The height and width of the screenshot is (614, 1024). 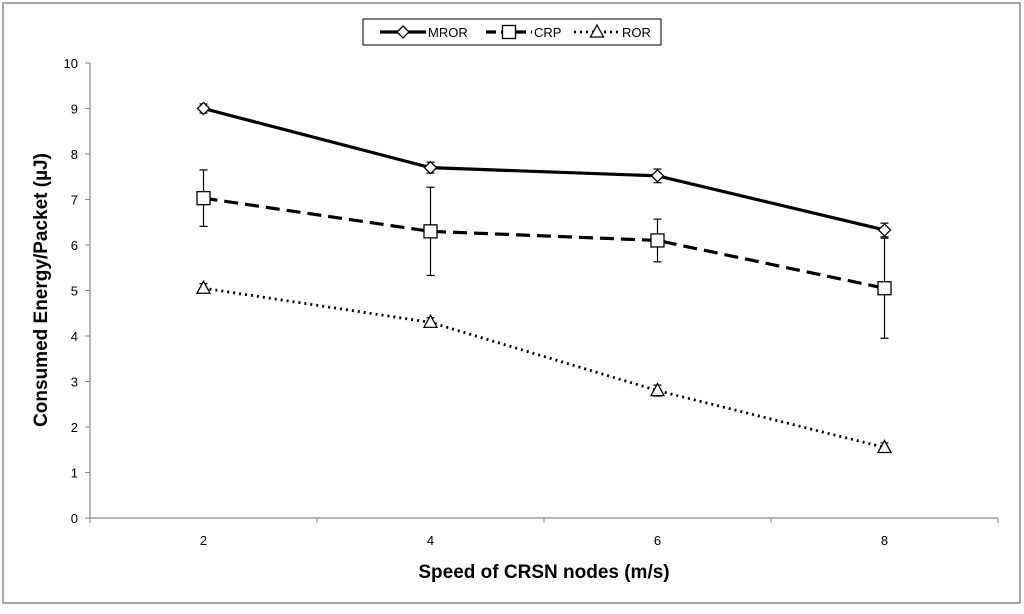 I want to click on series-line-crp, so click(x=544, y=243).